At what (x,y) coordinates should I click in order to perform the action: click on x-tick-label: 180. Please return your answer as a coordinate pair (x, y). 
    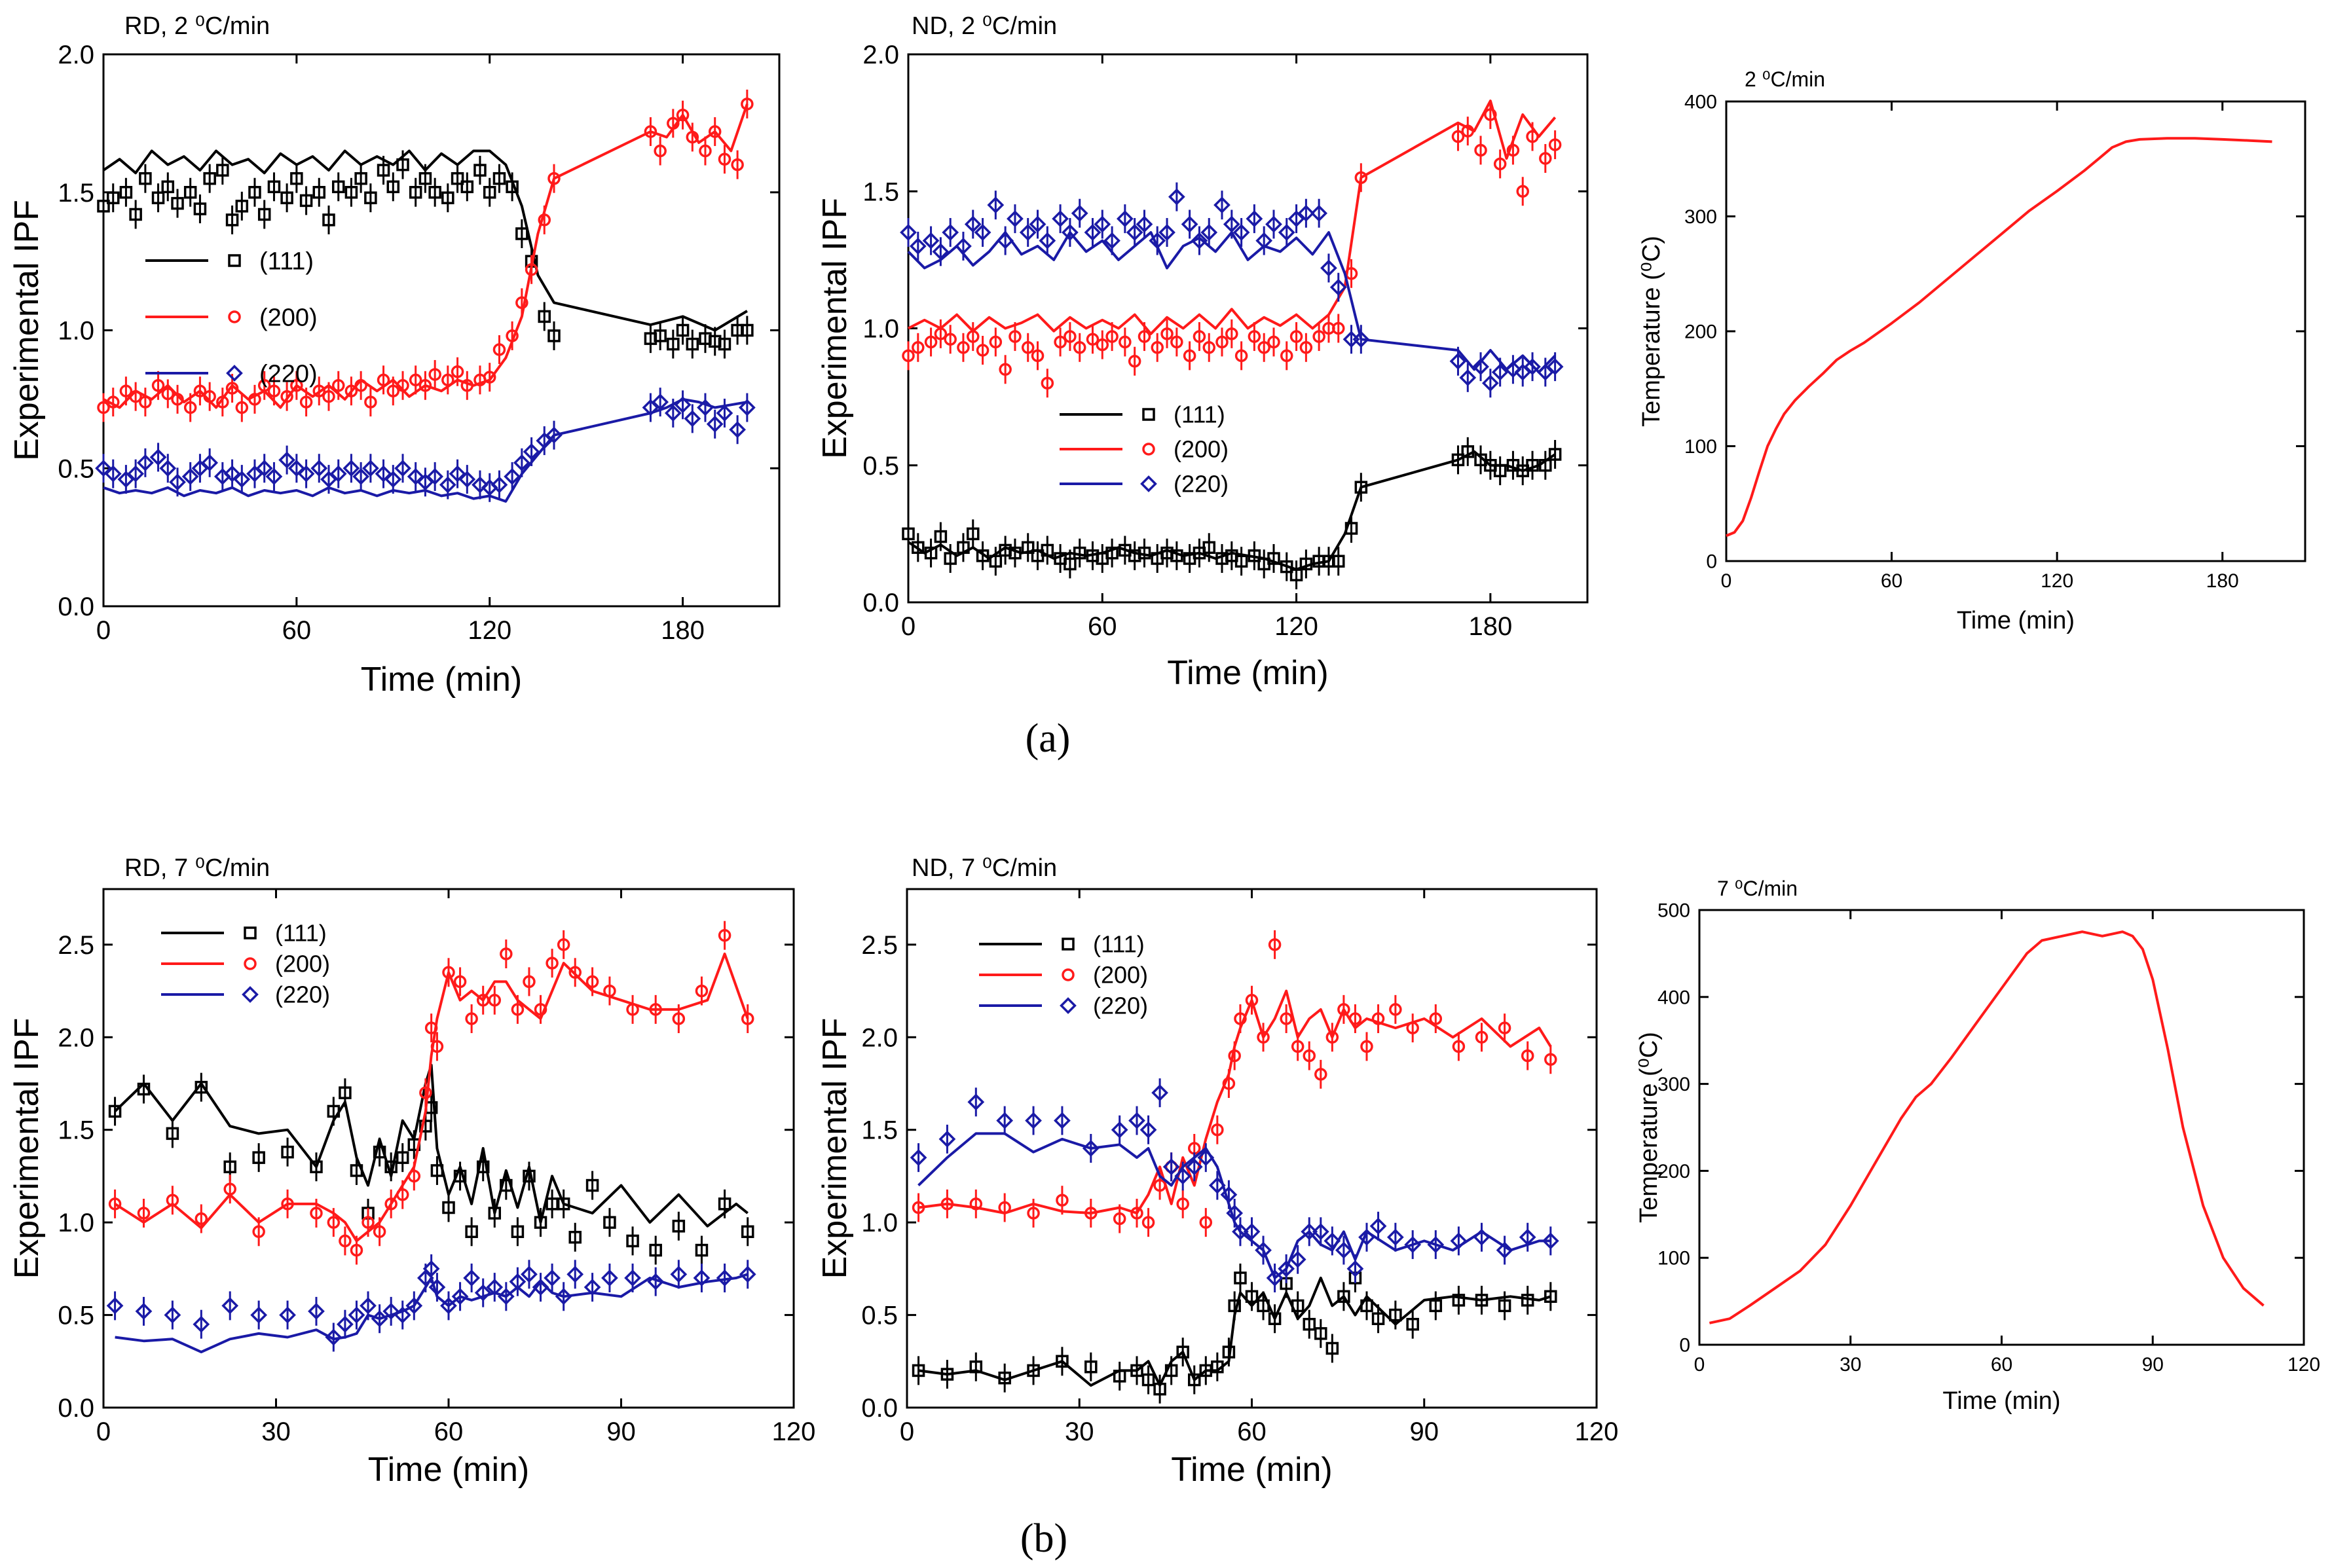
    Looking at the image, I should click on (1490, 626).